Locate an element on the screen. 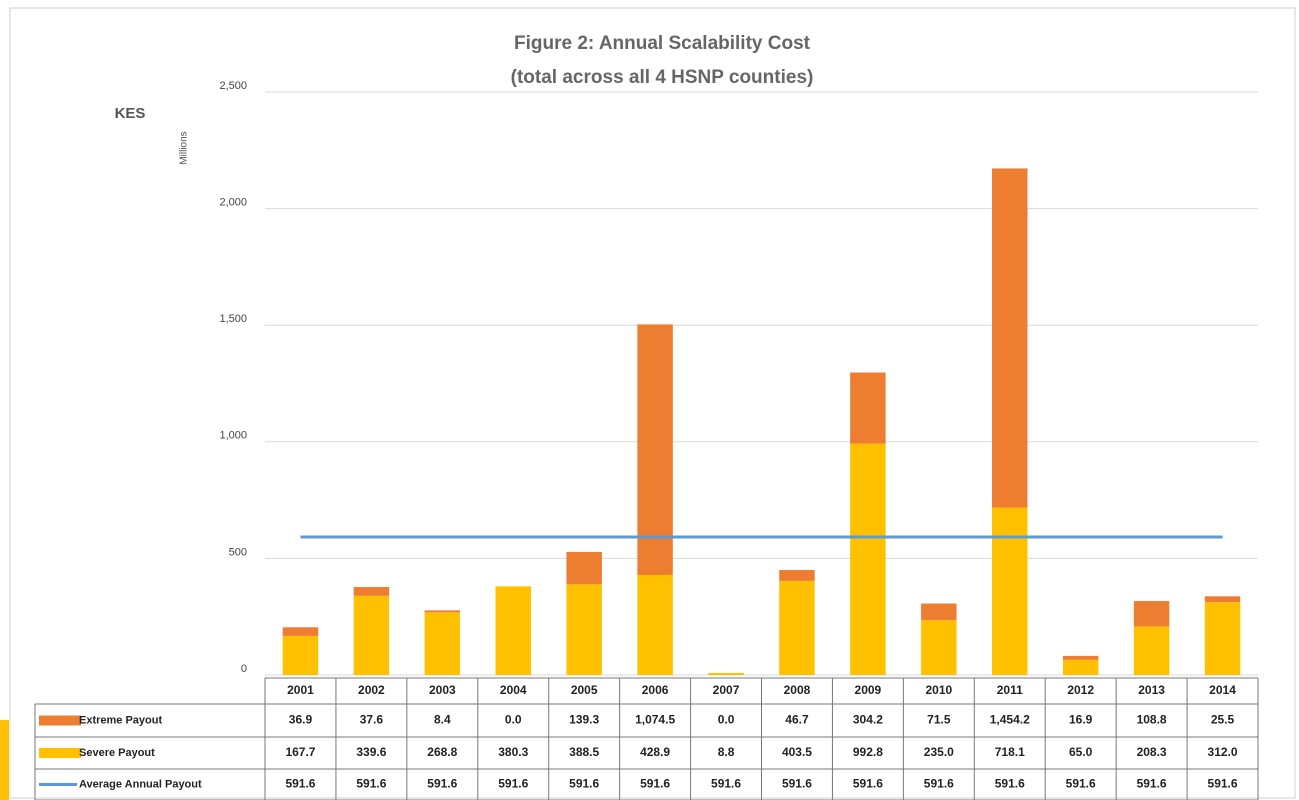 The height and width of the screenshot is (800, 1299). x-tick-label: 2009 is located at coordinates (868, 690).